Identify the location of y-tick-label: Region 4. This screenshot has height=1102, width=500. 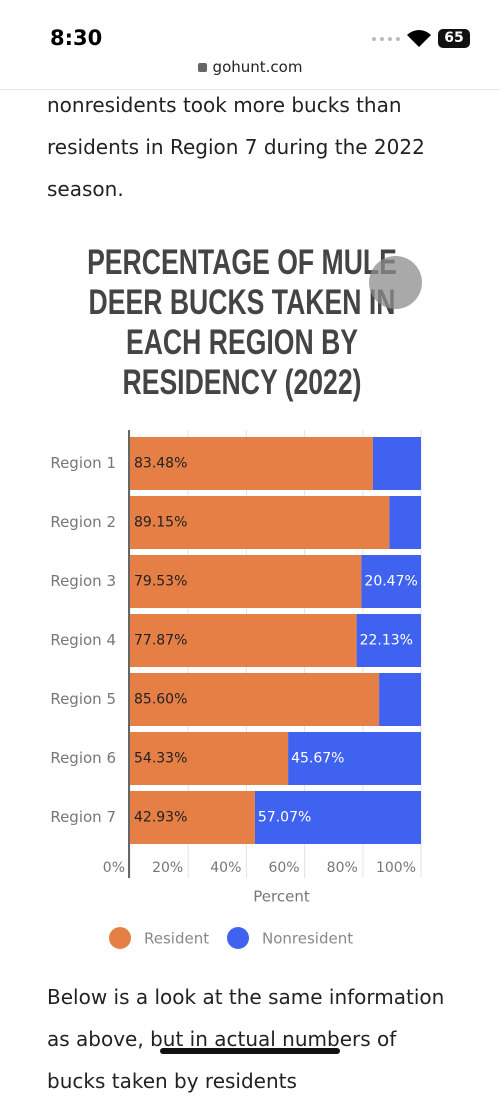
(83, 640).